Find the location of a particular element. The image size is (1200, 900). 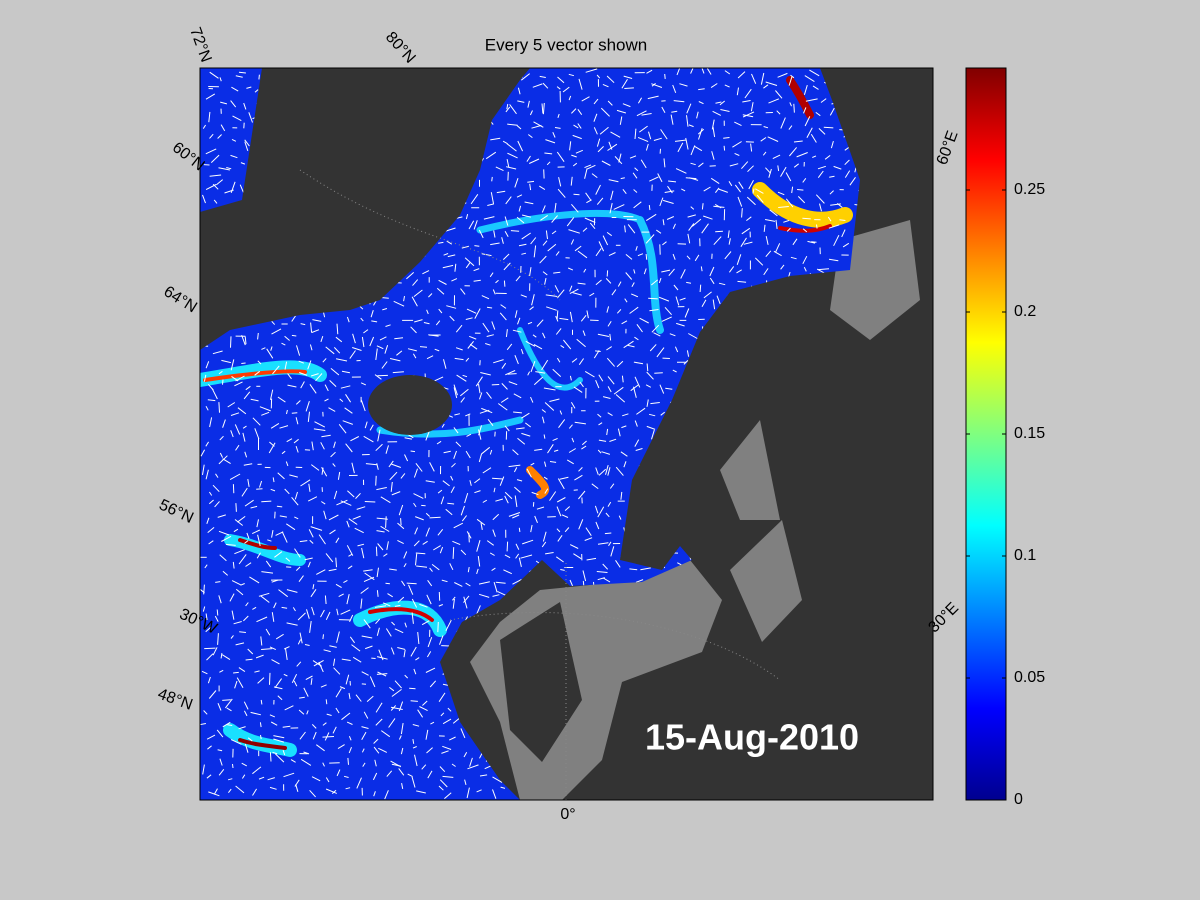

graticule-label: 64°N is located at coordinates (179, 299).